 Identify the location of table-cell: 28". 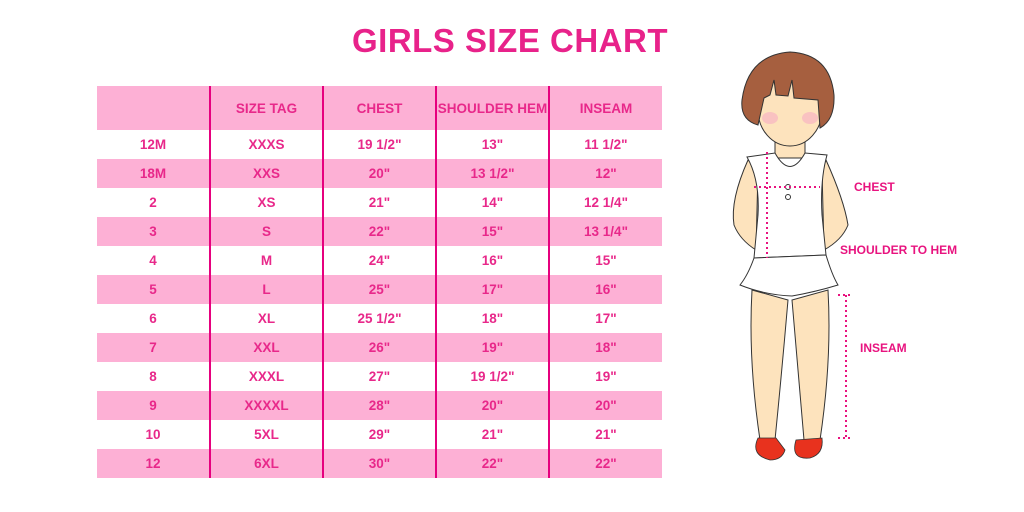
(379, 405).